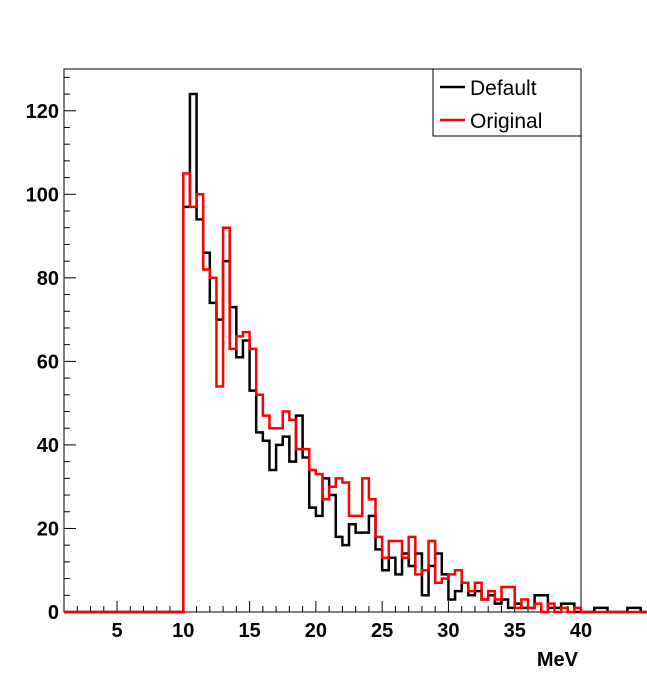 The image size is (647, 679). I want to click on x-tick-label: 10, so click(183, 631).